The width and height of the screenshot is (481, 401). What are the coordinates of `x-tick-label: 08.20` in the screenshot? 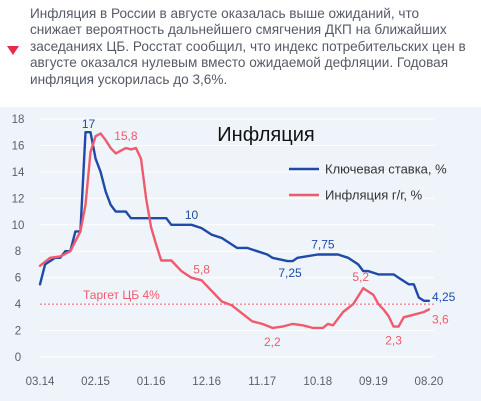 It's located at (429, 382).